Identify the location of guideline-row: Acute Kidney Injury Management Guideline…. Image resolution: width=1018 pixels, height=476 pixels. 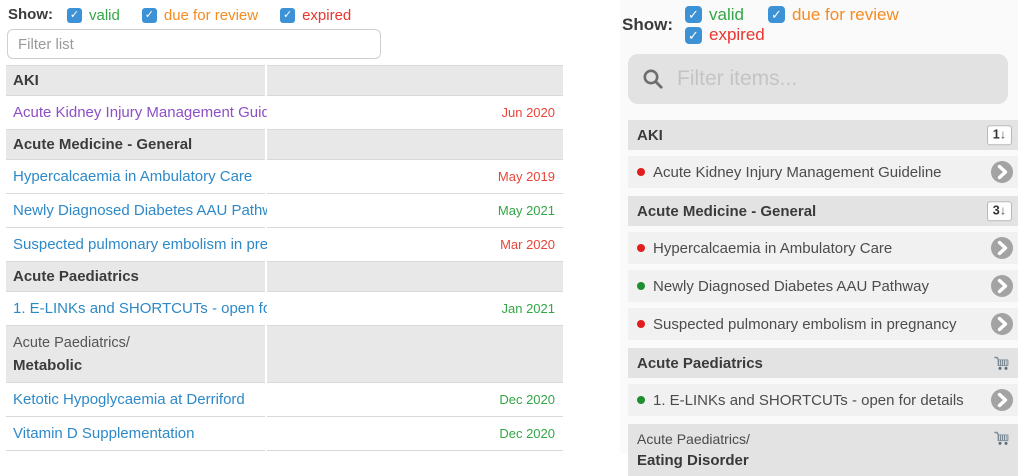
(284, 113).